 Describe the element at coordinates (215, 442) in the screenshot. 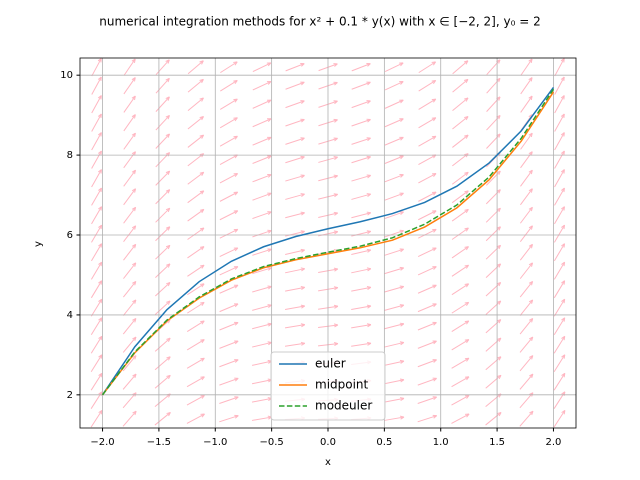

I see `x-tick-label: −1.0` at that location.